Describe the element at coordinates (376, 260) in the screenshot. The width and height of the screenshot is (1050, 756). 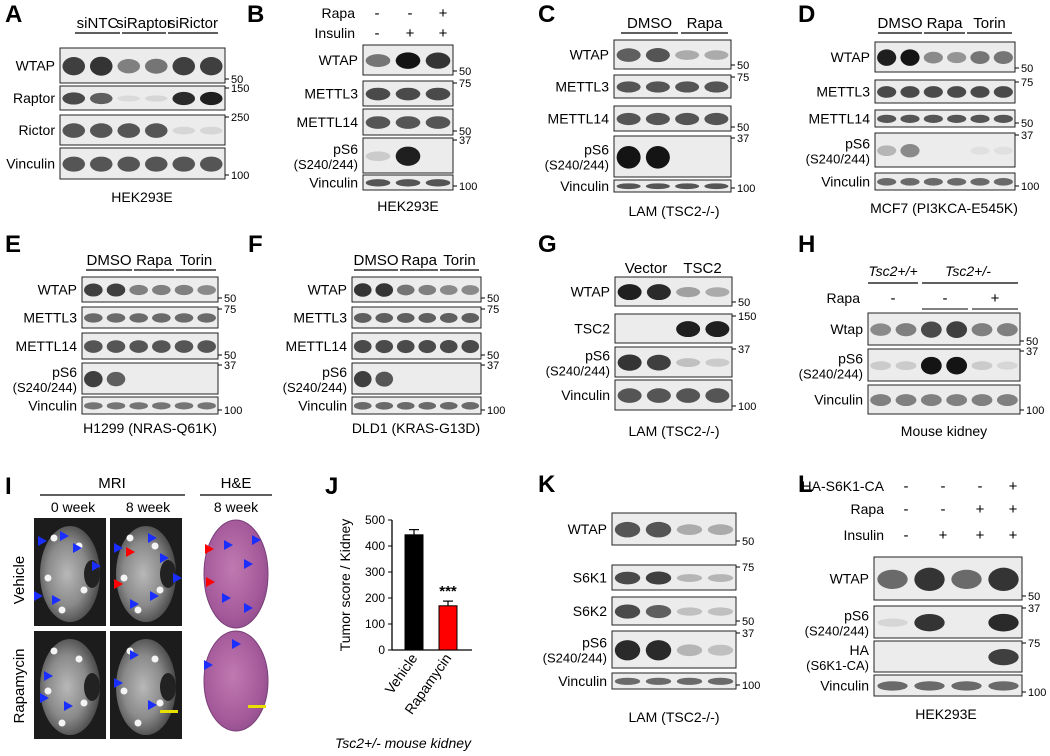
I see `lane-group-label: DMSO` at that location.